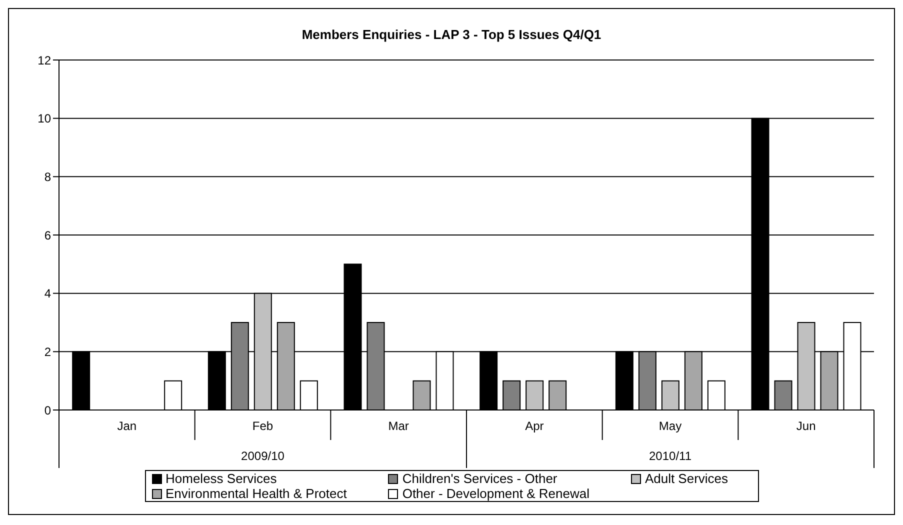  What do you see at coordinates (670, 426) in the screenshot?
I see `x-tick-label: May` at bounding box center [670, 426].